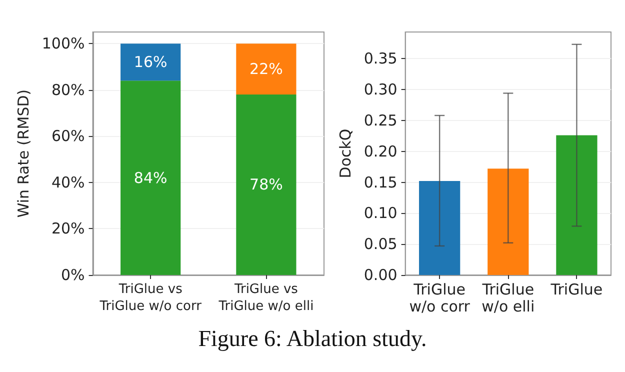 This screenshot has height=372, width=625. What do you see at coordinates (345, 153) in the screenshot?
I see `y-axis-title: DockQ` at bounding box center [345, 153].